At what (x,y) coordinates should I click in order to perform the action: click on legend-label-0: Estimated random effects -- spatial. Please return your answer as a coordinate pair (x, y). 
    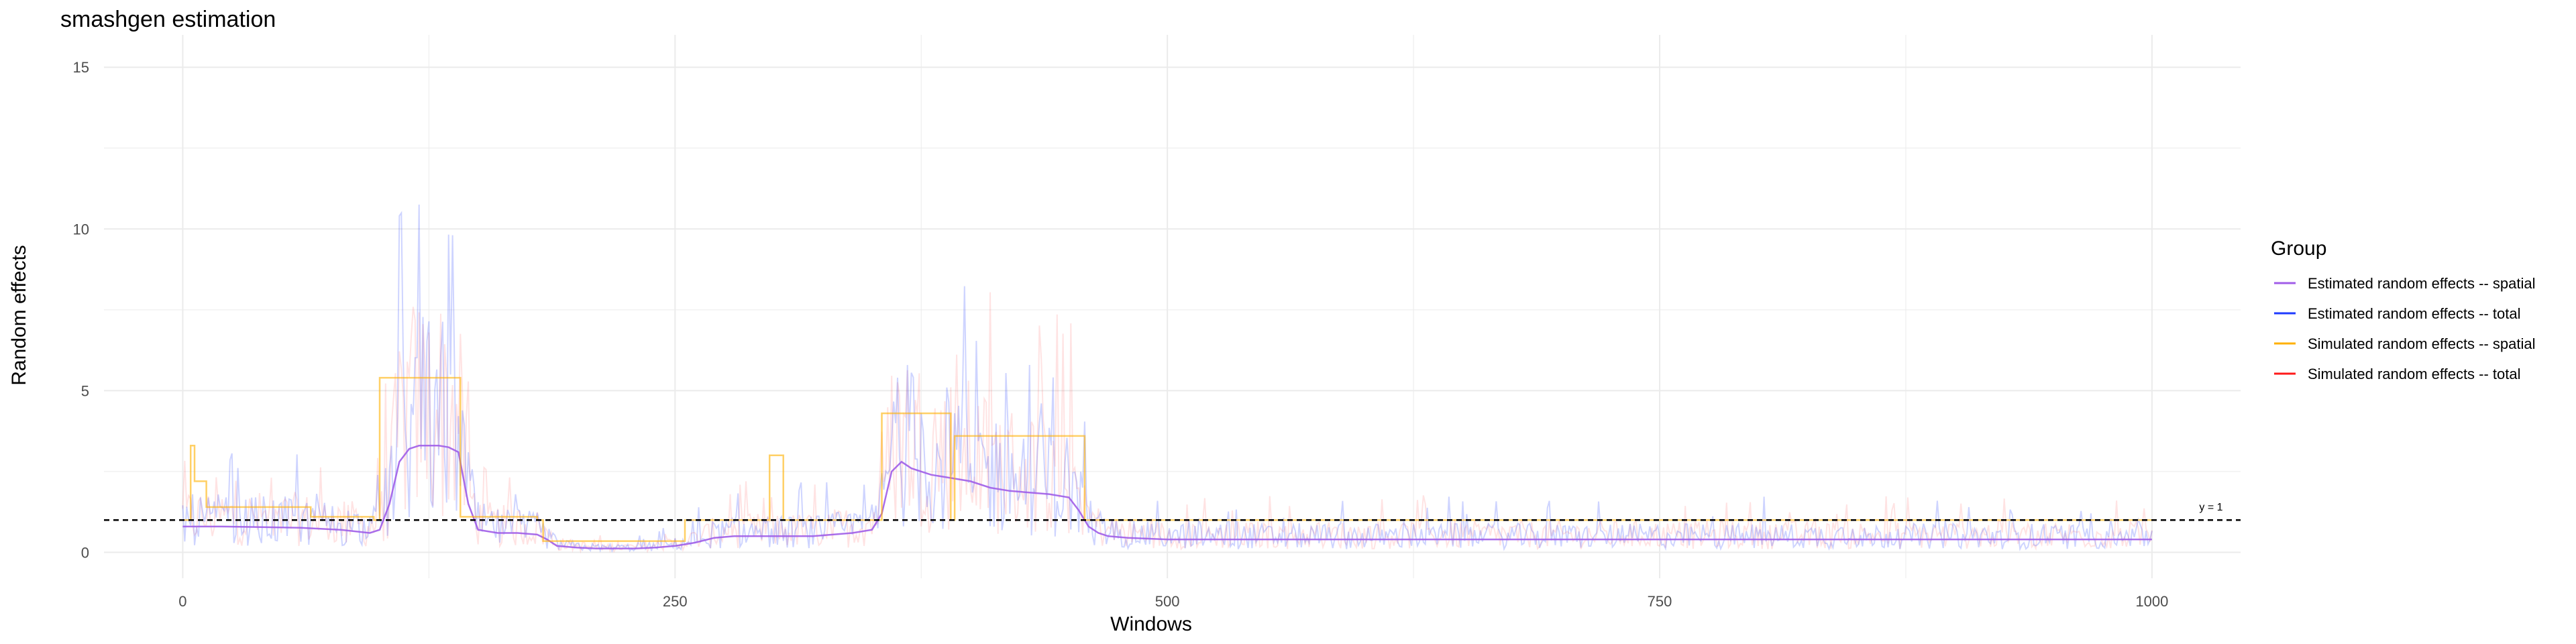
    Looking at the image, I should click on (2422, 283).